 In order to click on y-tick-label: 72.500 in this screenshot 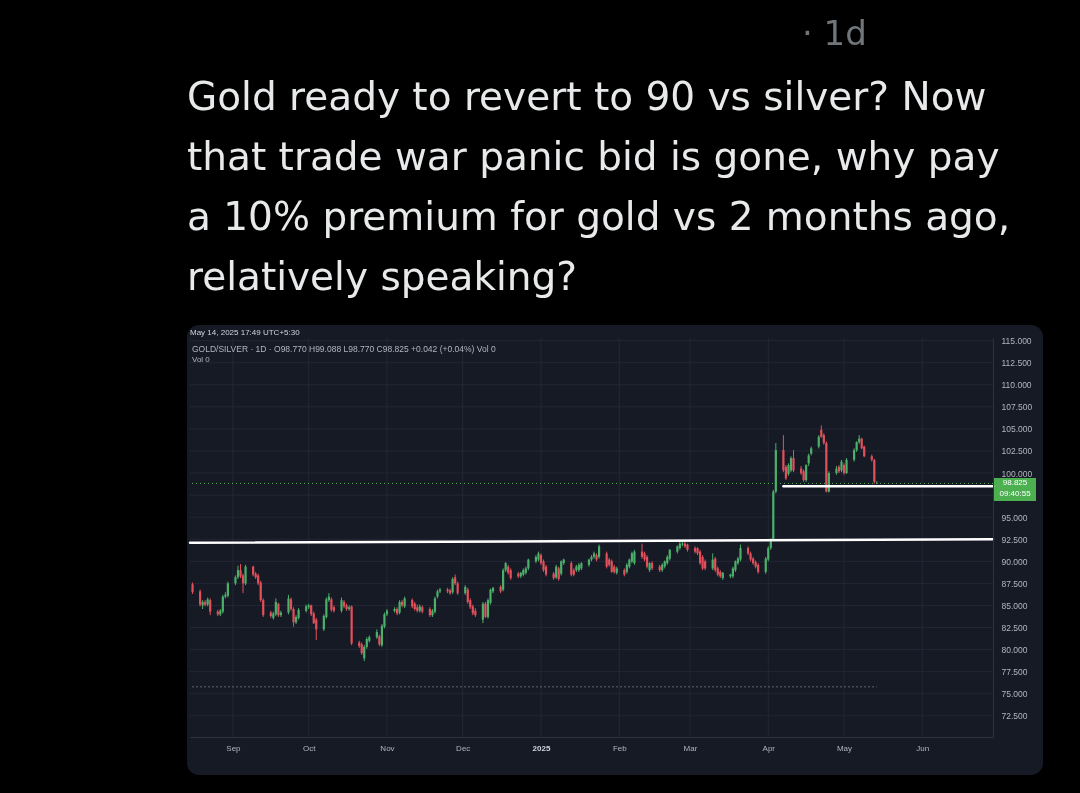, I will do `click(1014, 716)`.